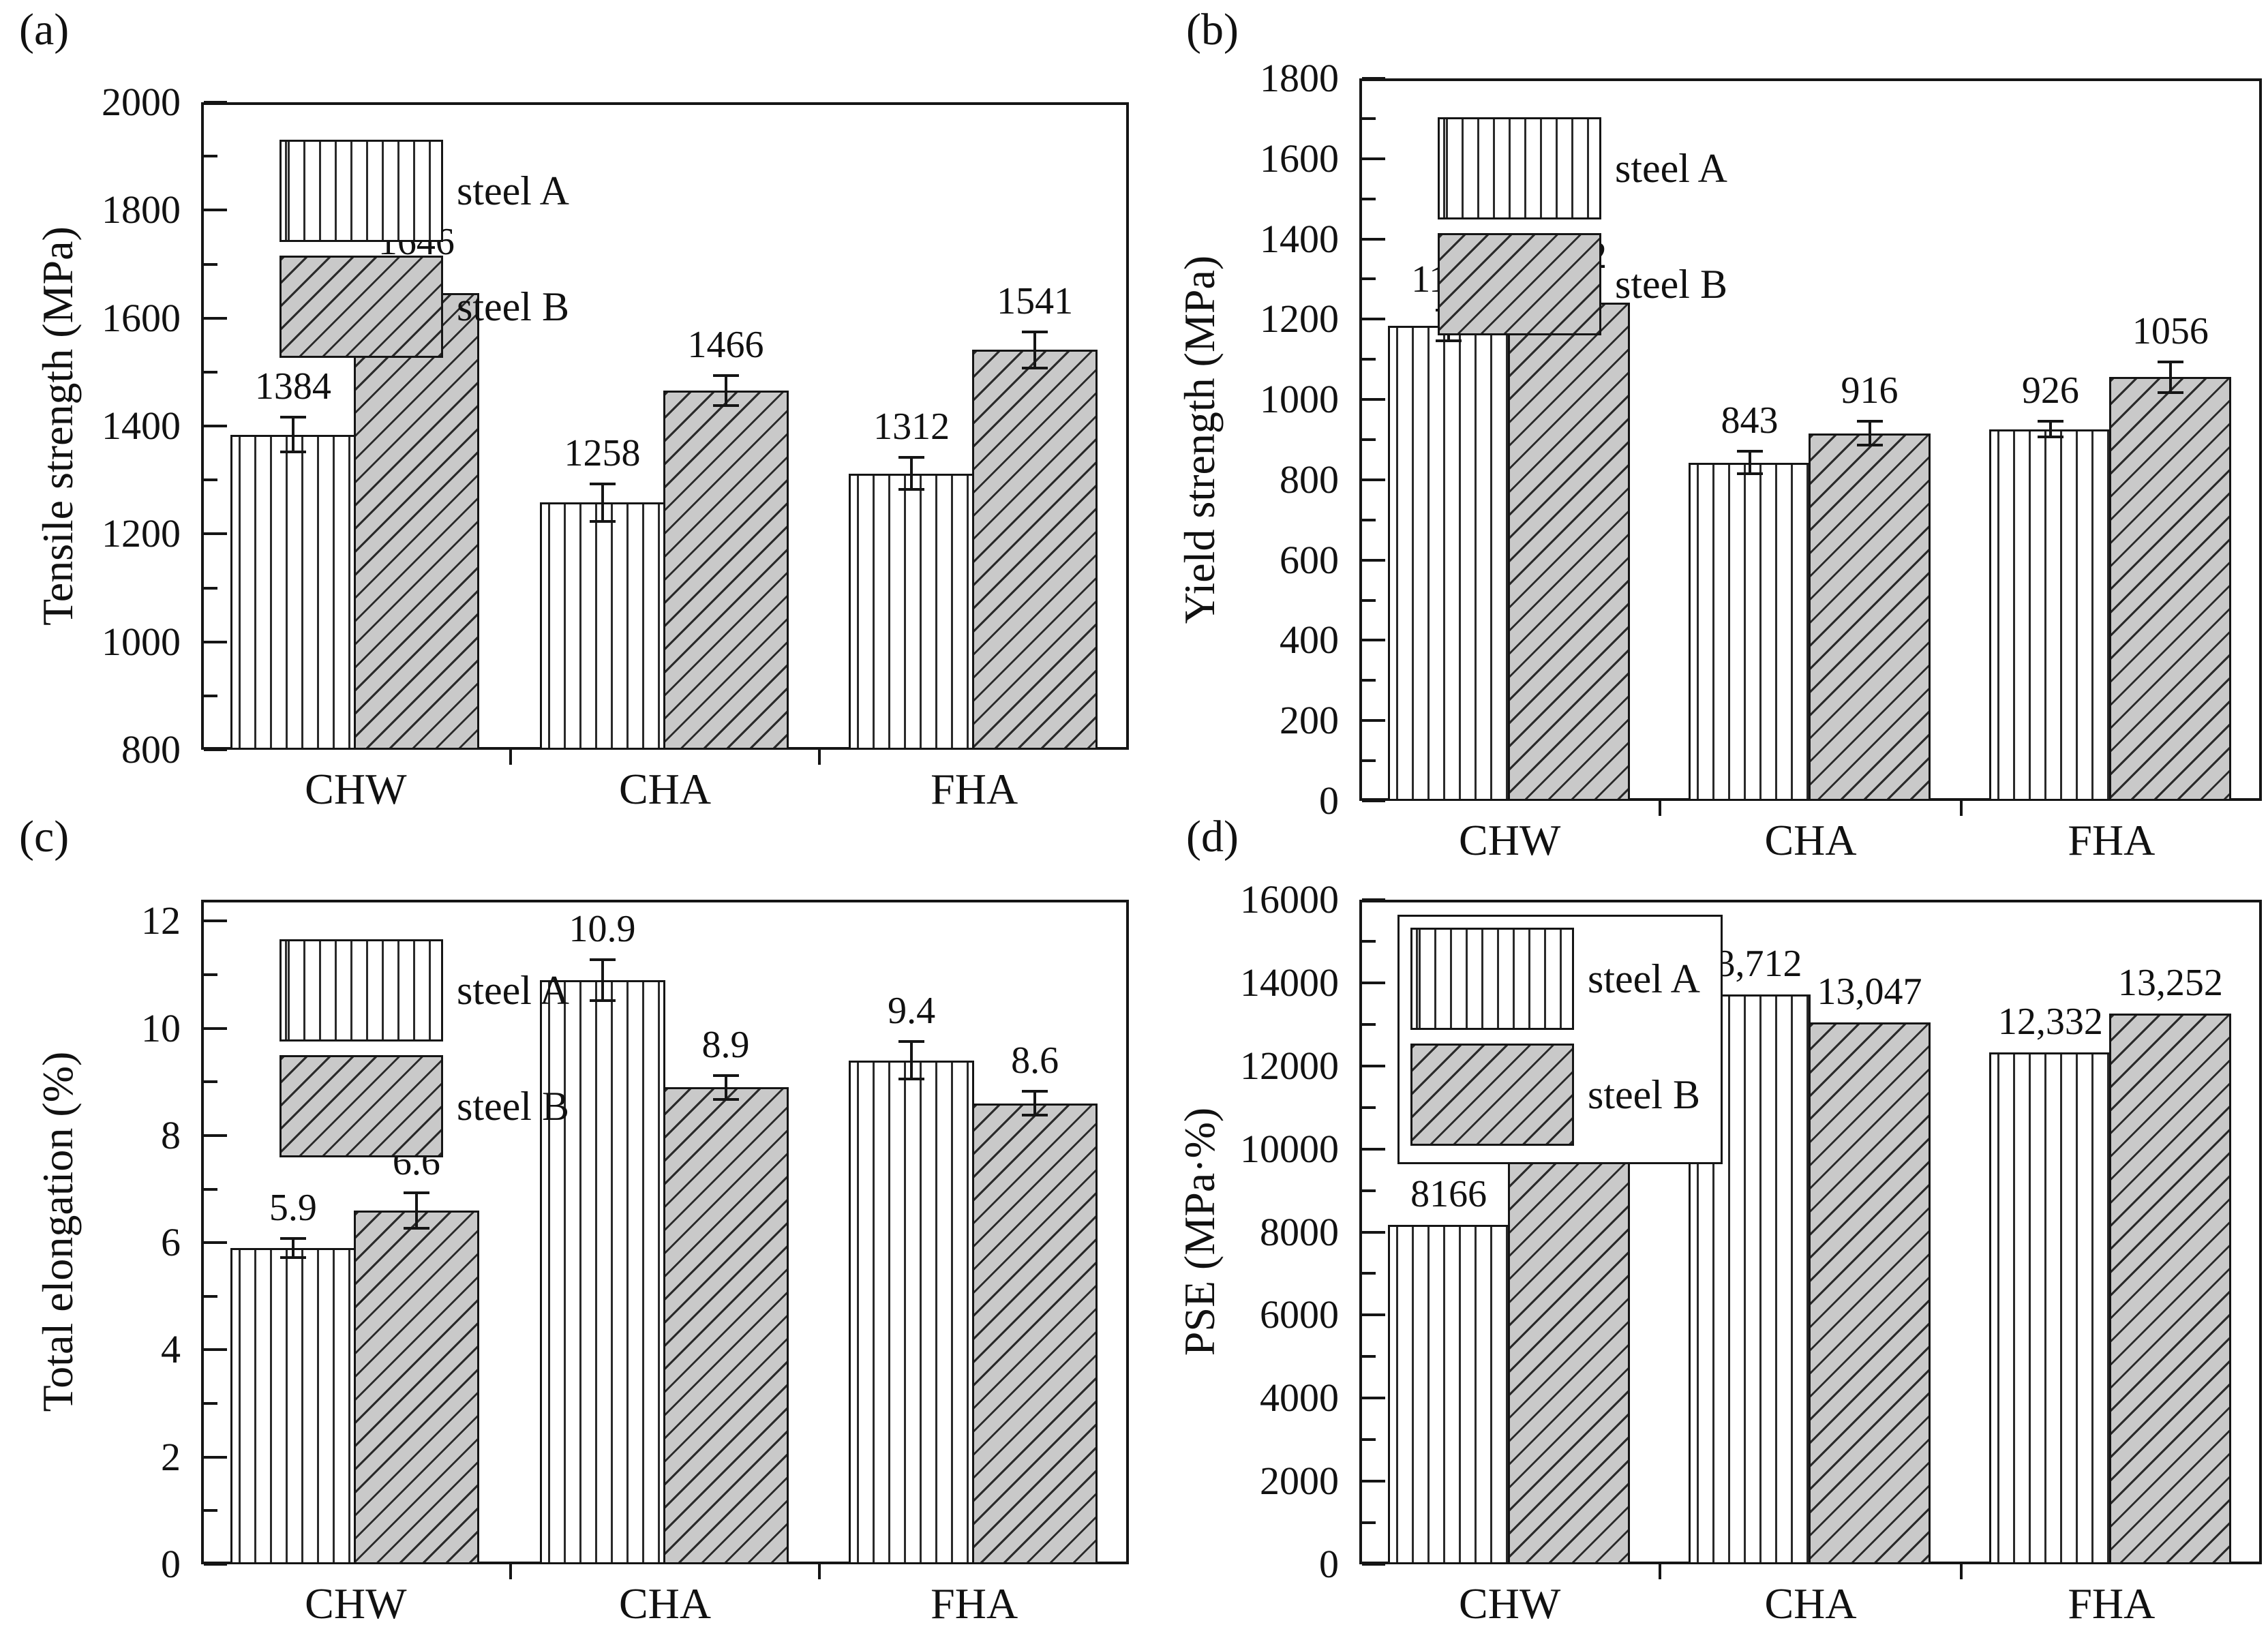 Image resolution: width=2268 pixels, height=1627 pixels. I want to click on value-label: 8166, so click(1448, 1194).